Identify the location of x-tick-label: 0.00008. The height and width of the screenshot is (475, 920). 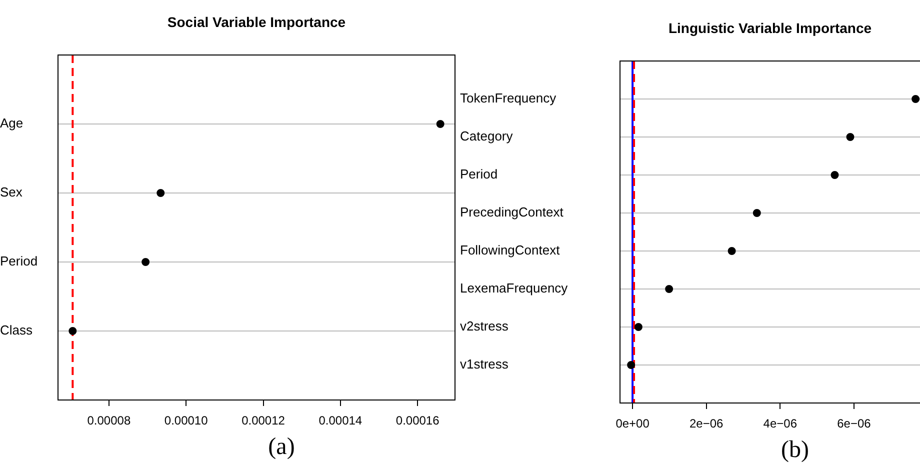
(109, 421).